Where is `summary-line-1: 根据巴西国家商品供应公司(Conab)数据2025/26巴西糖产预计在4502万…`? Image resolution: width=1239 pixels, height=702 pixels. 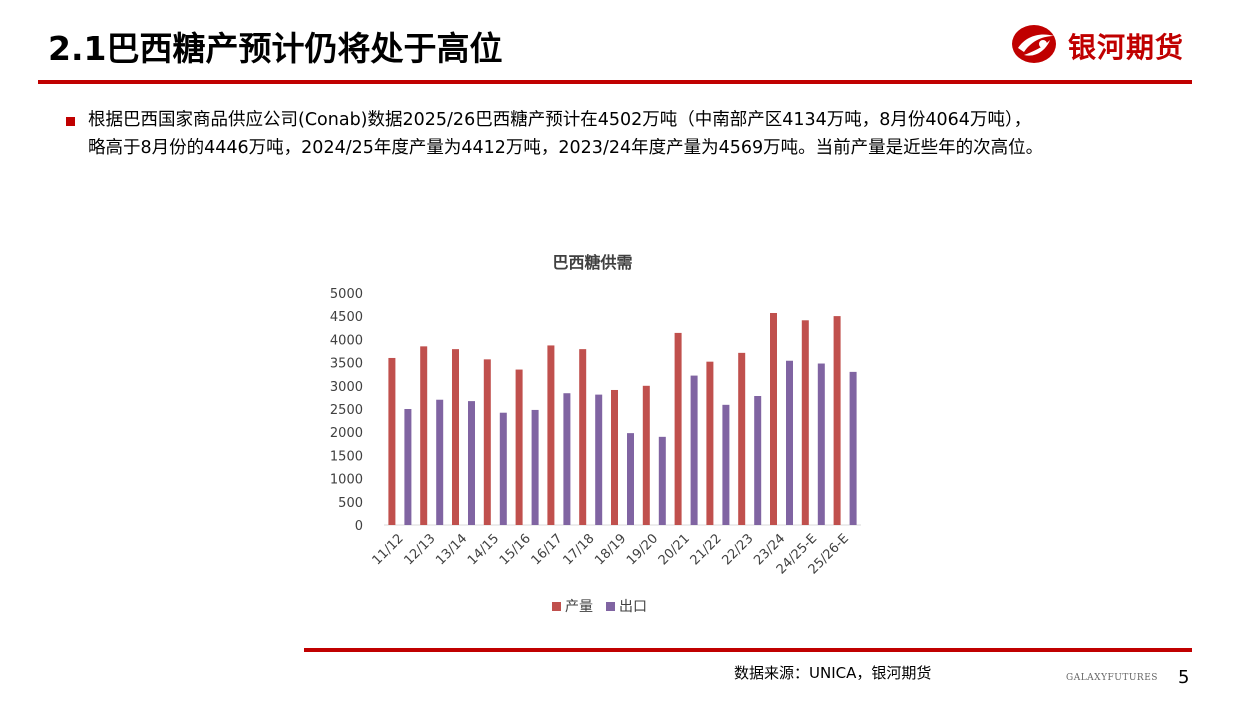 summary-line-1: 根据巴西国家商品供应公司(Conab)数据2025/26巴西糖产预计在4502万… is located at coordinates (560, 120).